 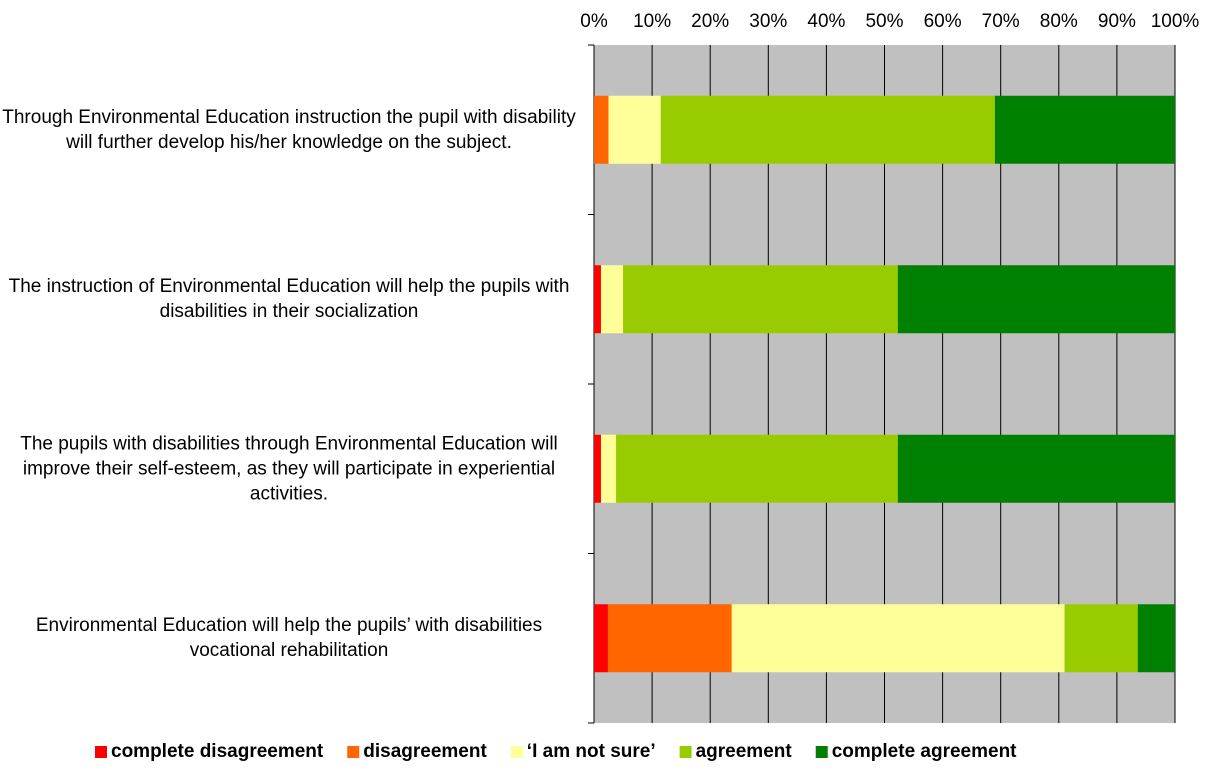 What do you see at coordinates (744, 751) in the screenshot?
I see `legend-label: agreement` at bounding box center [744, 751].